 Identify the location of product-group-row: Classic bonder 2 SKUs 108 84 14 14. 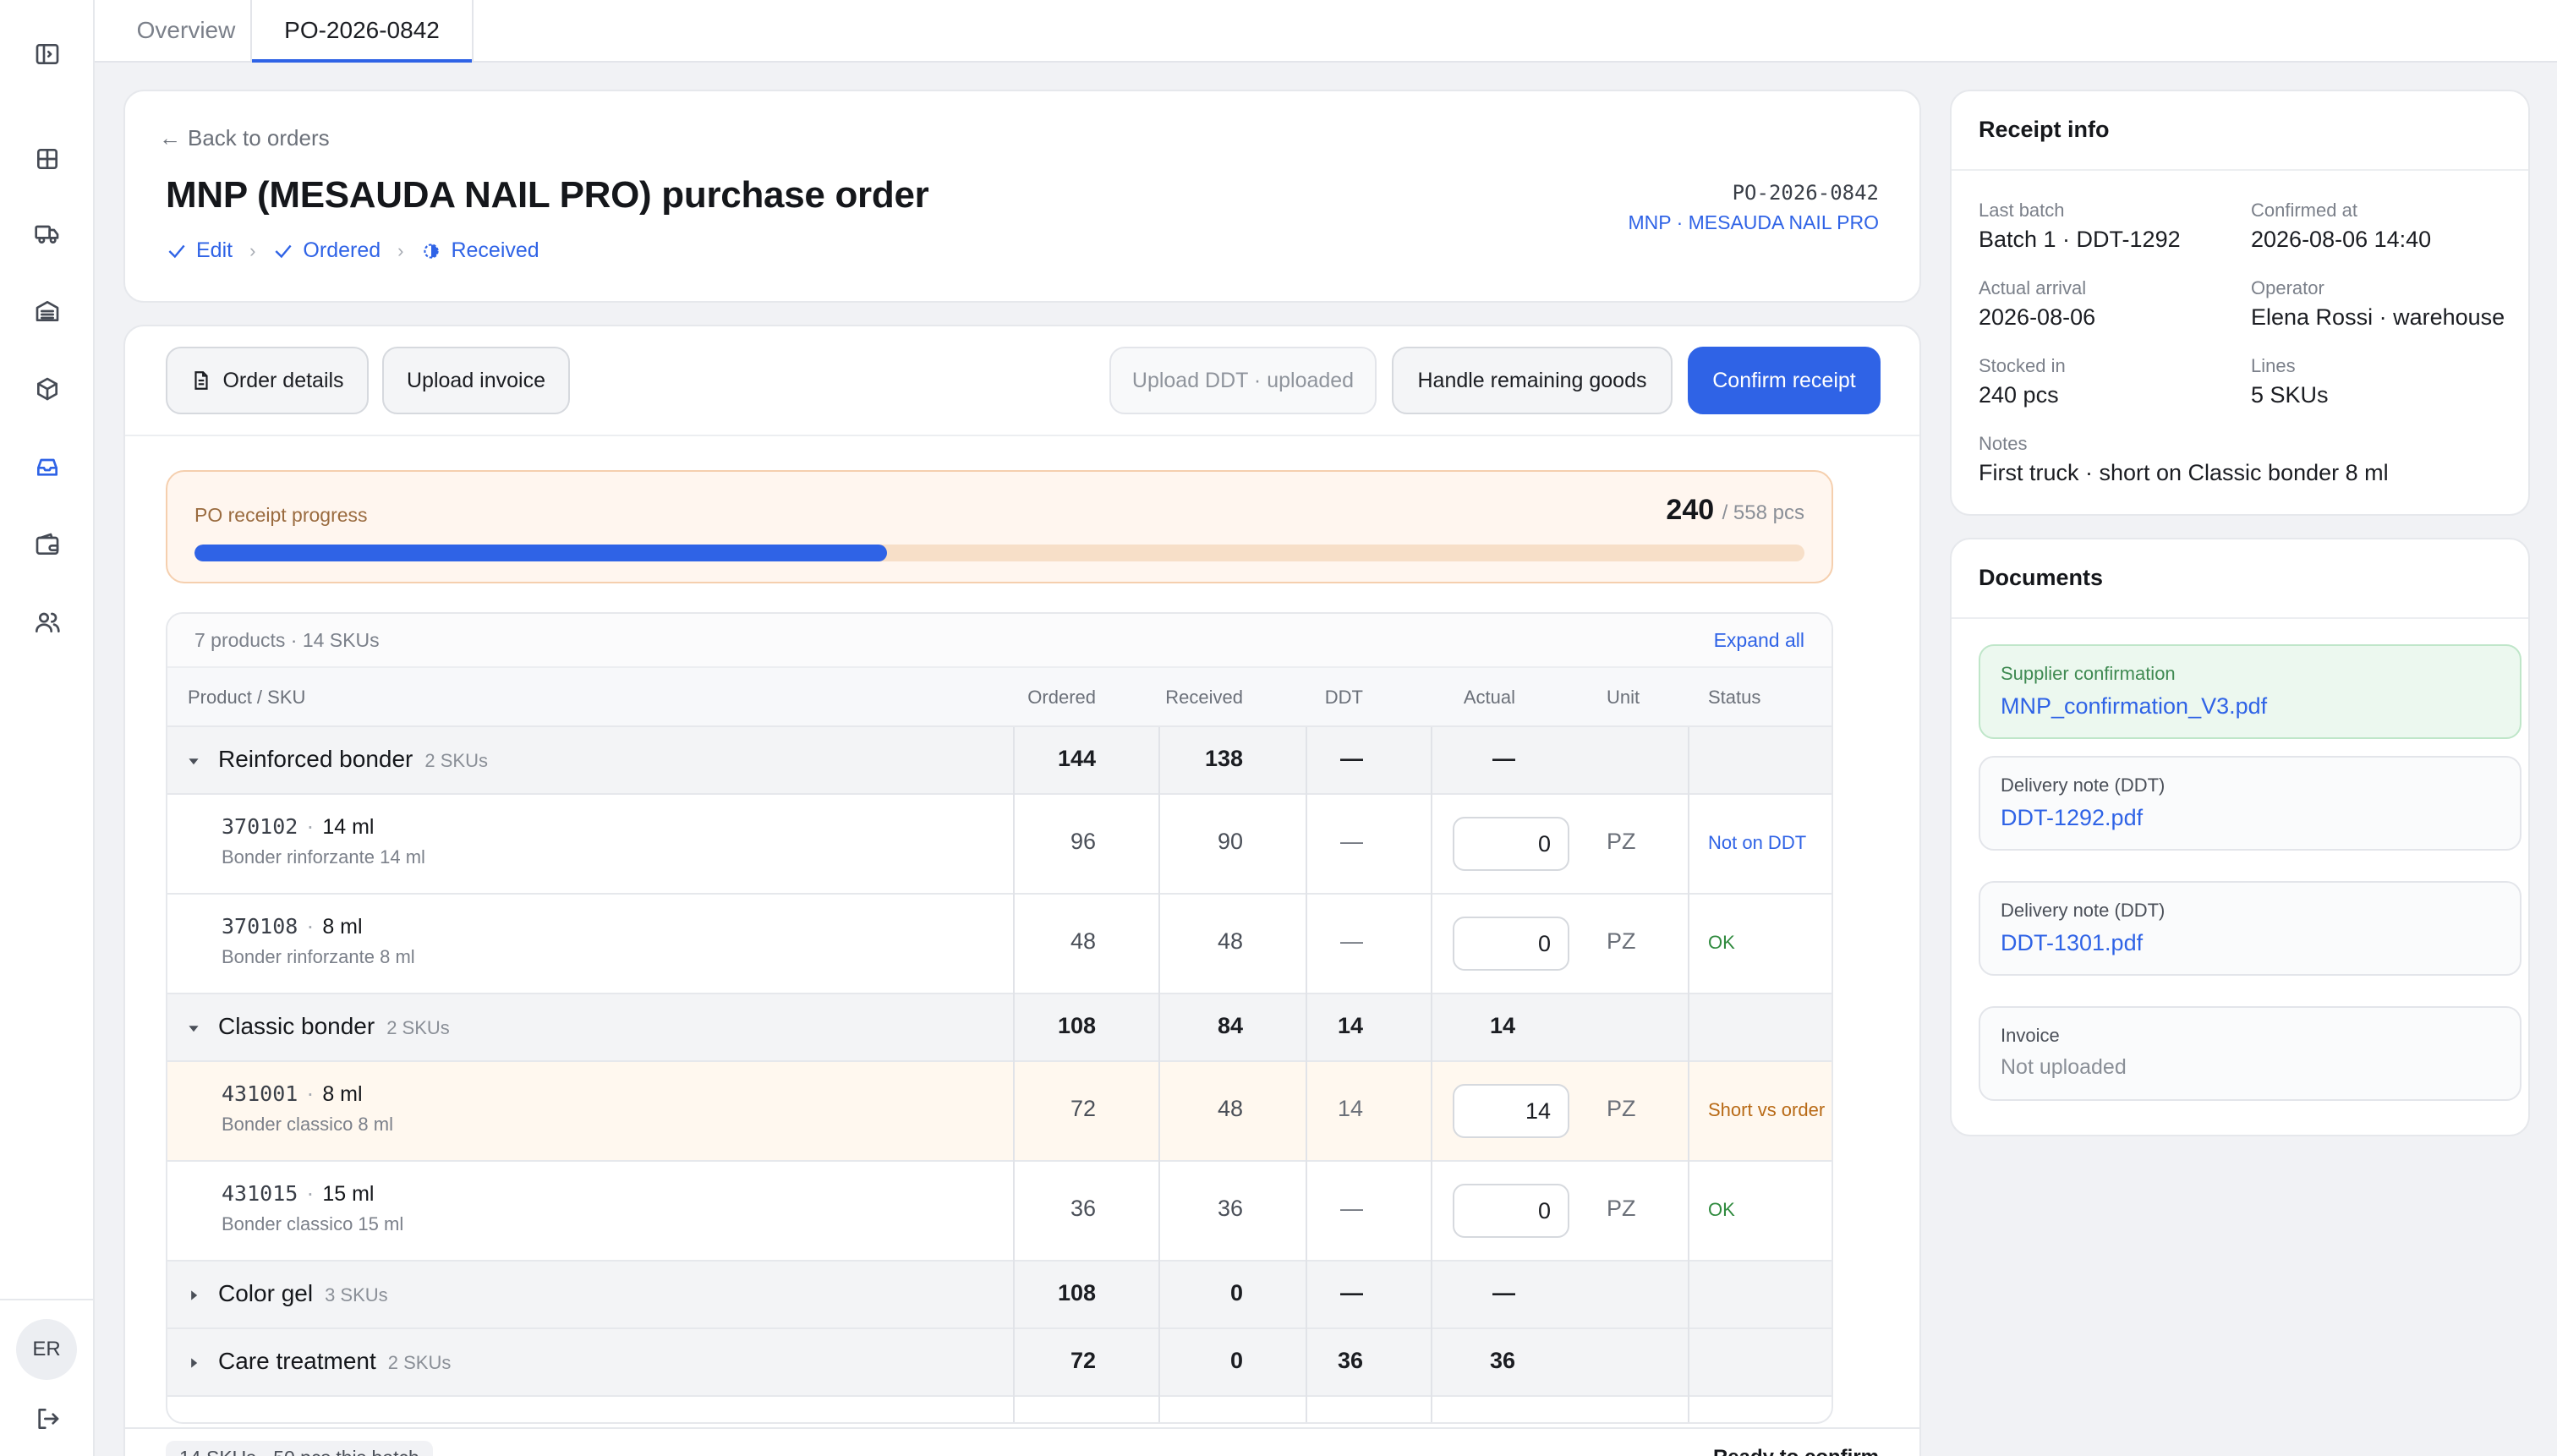
(999, 1028).